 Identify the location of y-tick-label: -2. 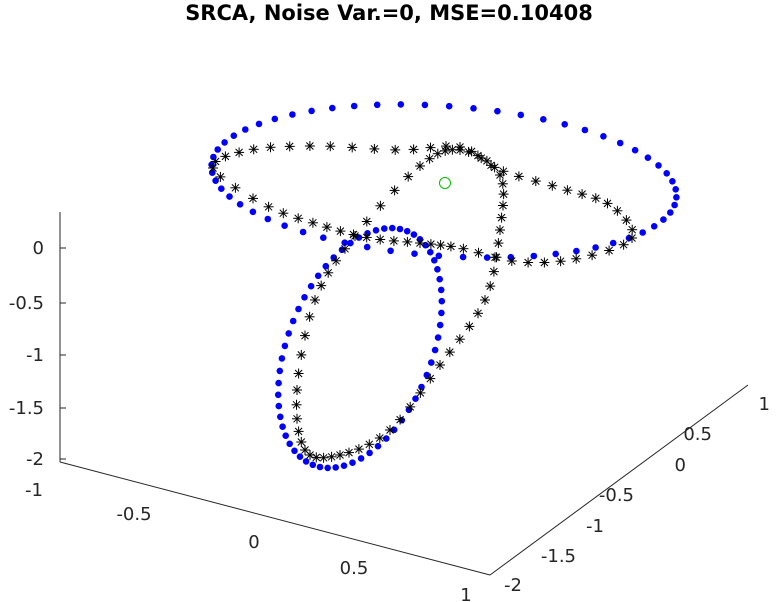
(513, 585).